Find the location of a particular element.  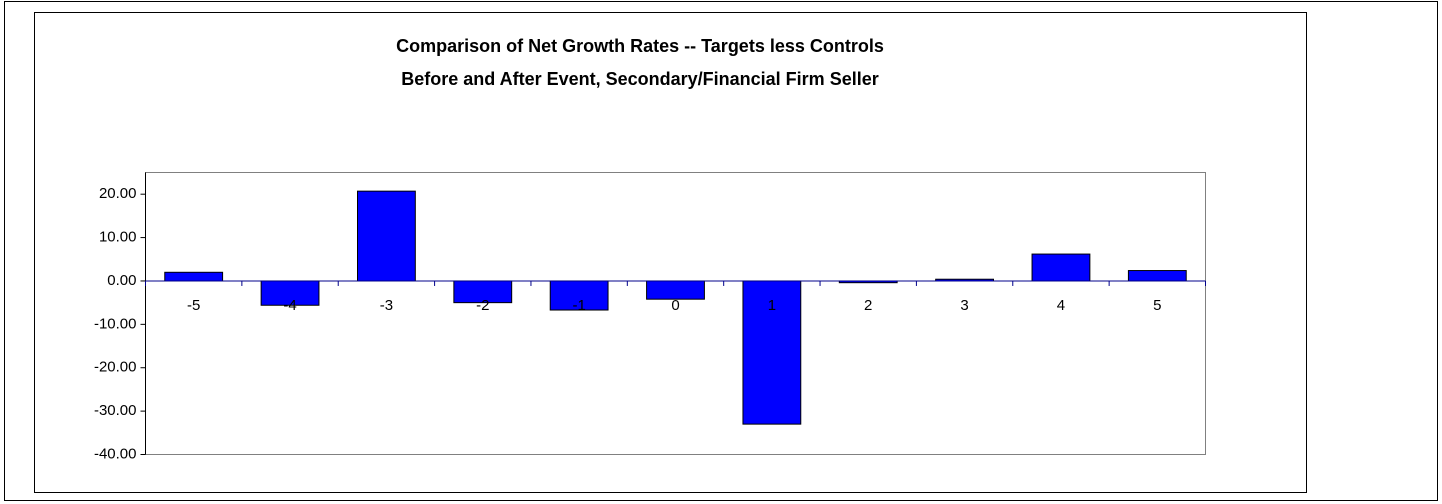

x-tick-label: -3 is located at coordinates (386, 305).